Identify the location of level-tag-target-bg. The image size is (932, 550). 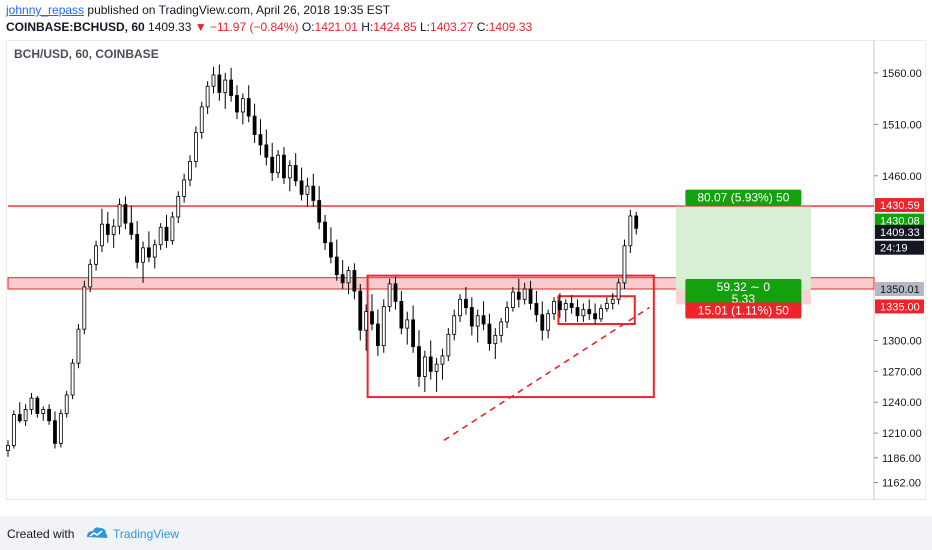
(899, 220).